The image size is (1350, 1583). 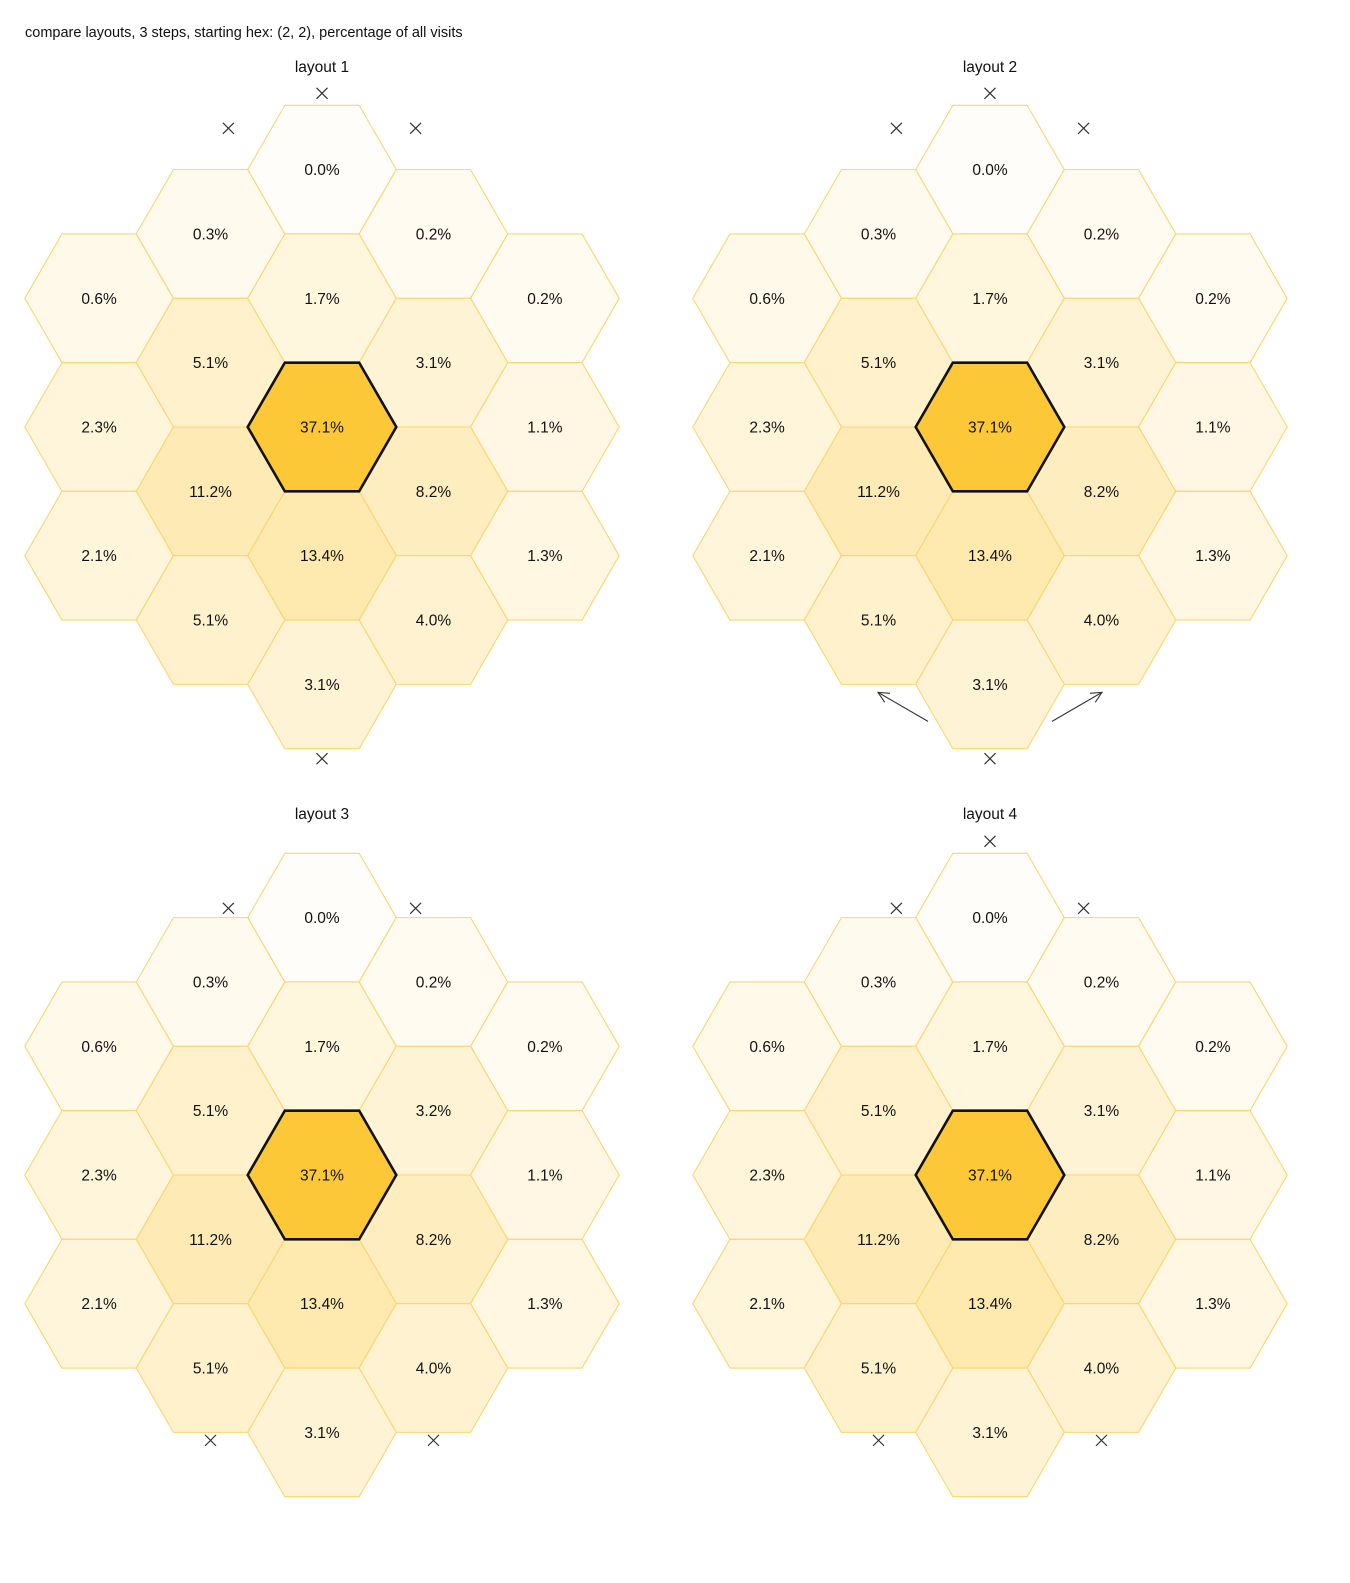 What do you see at coordinates (990, 67) in the screenshot?
I see `panel-title: layout 2` at bounding box center [990, 67].